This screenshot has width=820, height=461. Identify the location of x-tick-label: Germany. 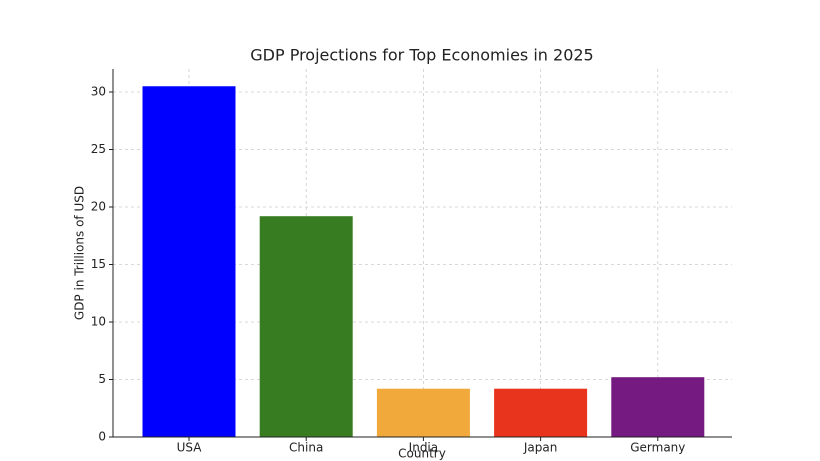
(657, 448).